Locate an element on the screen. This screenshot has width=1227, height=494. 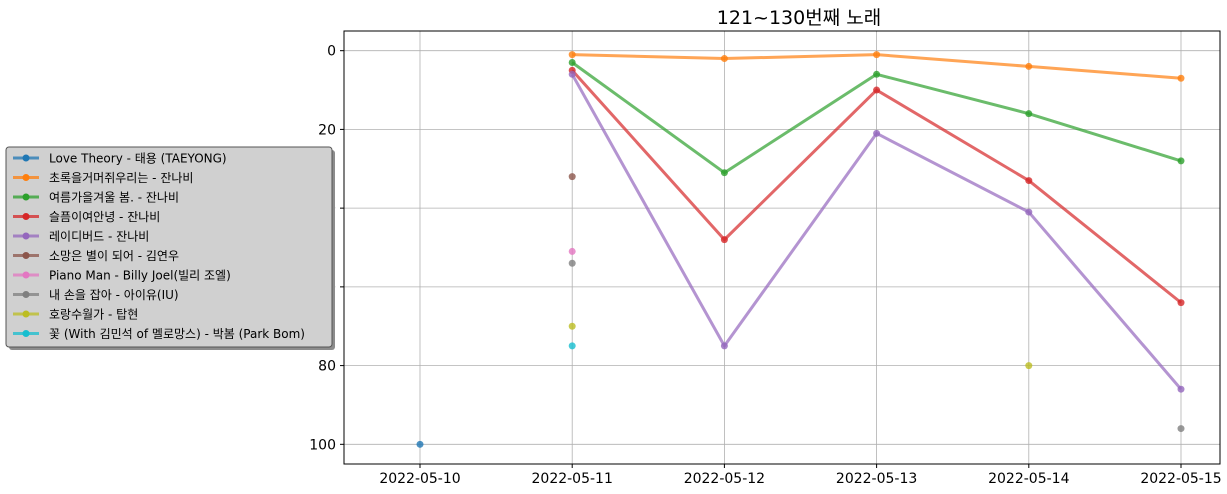
x-tick-label: 2022-05-13 is located at coordinates (876, 479).